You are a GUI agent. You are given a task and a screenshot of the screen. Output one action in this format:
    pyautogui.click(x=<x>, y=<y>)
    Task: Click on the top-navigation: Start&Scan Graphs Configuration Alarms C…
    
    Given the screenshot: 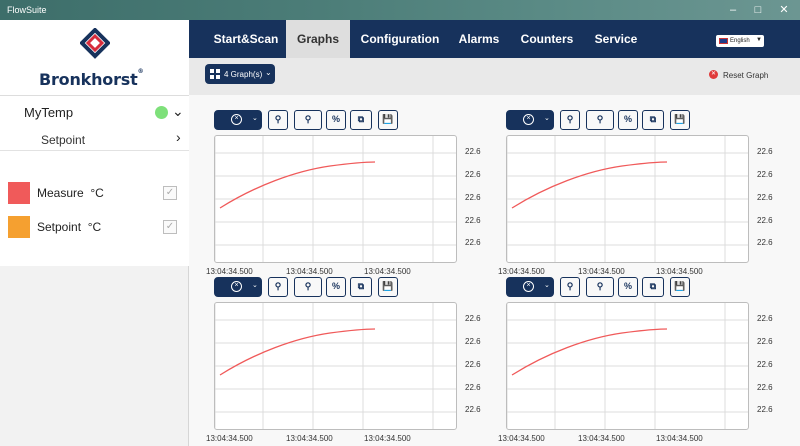 What is the action you would take?
    pyautogui.click(x=494, y=39)
    